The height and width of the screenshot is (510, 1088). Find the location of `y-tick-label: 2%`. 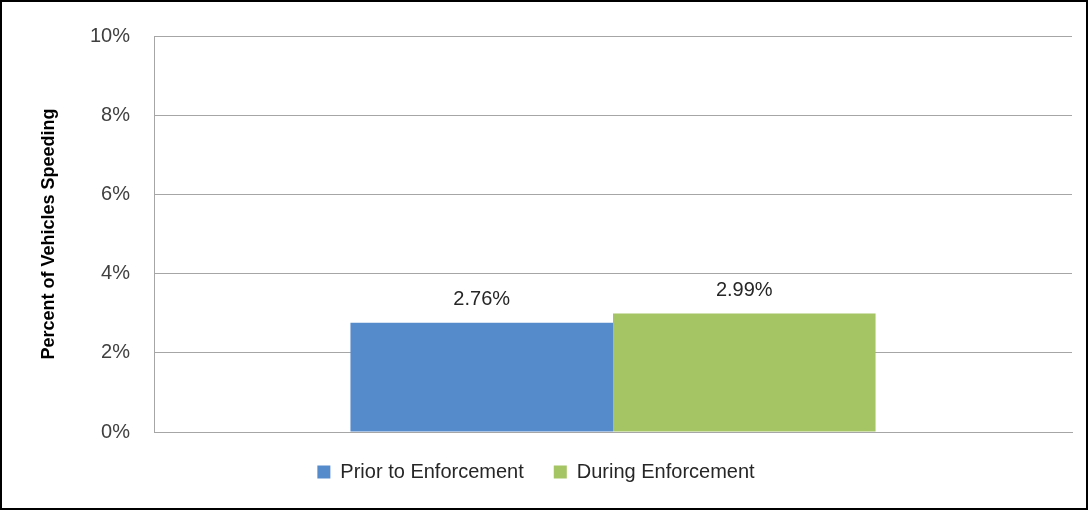

y-tick-label: 2% is located at coordinates (116, 351).